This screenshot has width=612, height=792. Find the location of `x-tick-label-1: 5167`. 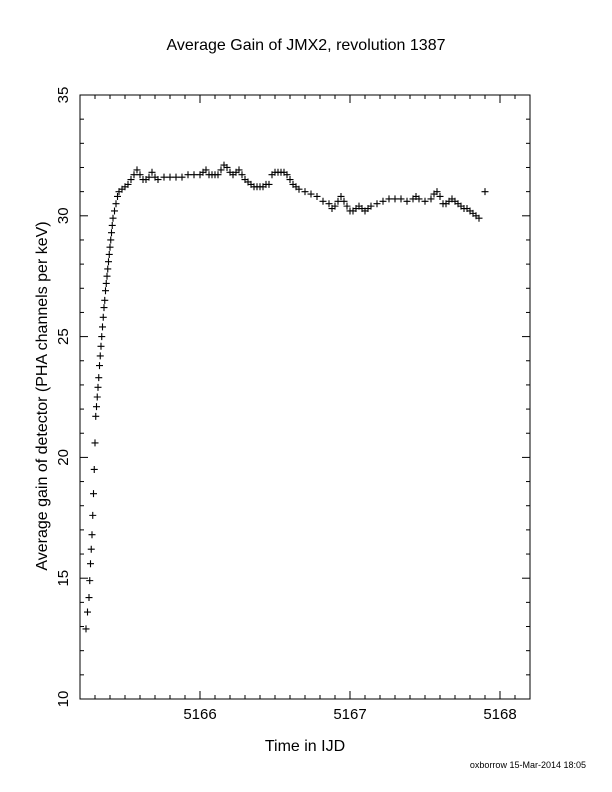

x-tick-label-1: 5167 is located at coordinates (349, 714).